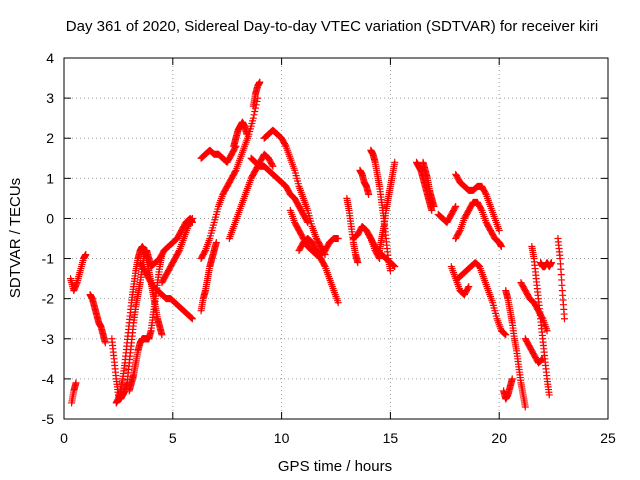 This screenshot has width=640, height=480. I want to click on y-tick-label: 0, so click(50, 218).